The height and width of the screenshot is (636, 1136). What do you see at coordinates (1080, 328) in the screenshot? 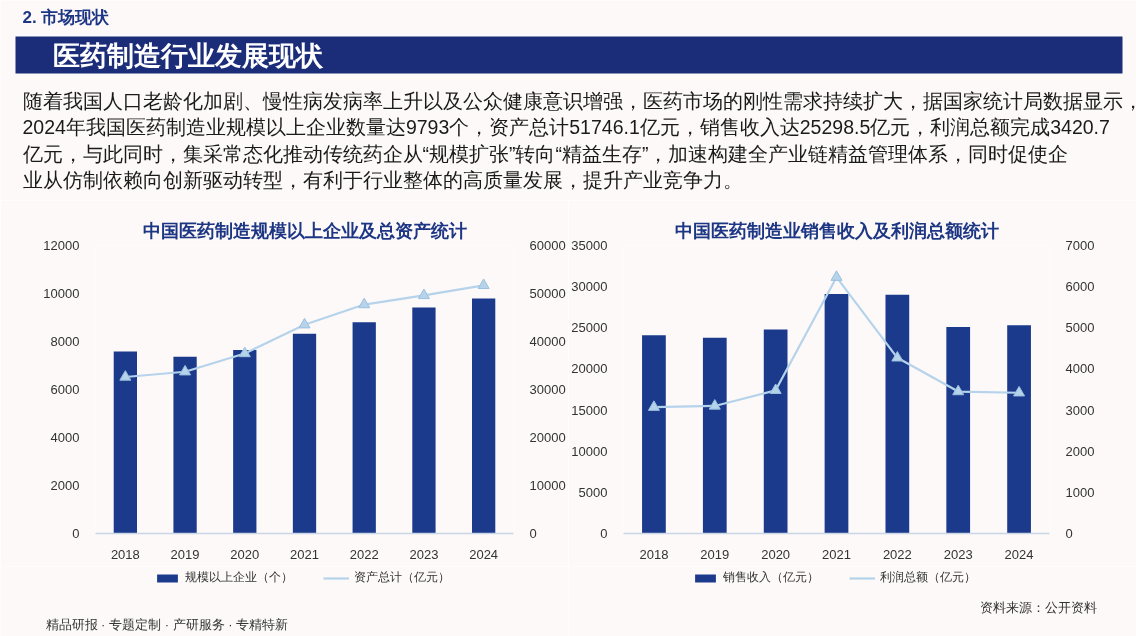
I see `y2-tick-label: 5000` at bounding box center [1080, 328].